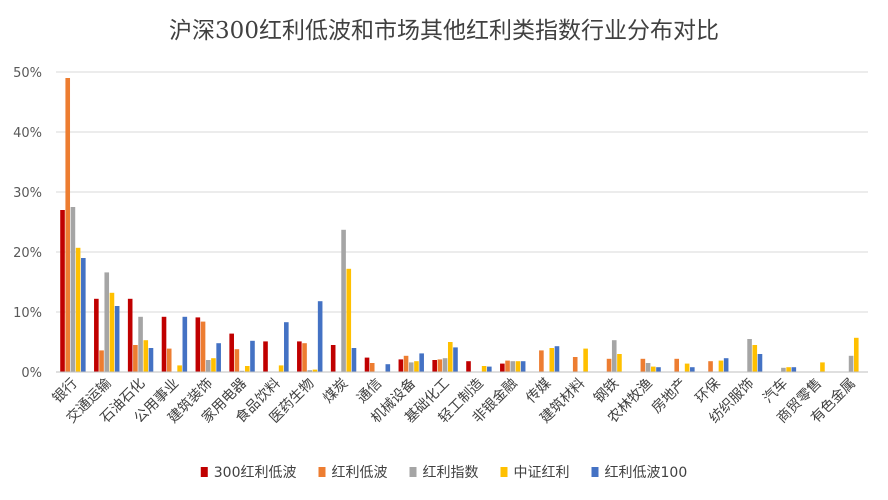 This screenshot has height=500, width=888. Describe the element at coordinates (669, 396) in the screenshot. I see `x-tick-label: 房地产` at that location.